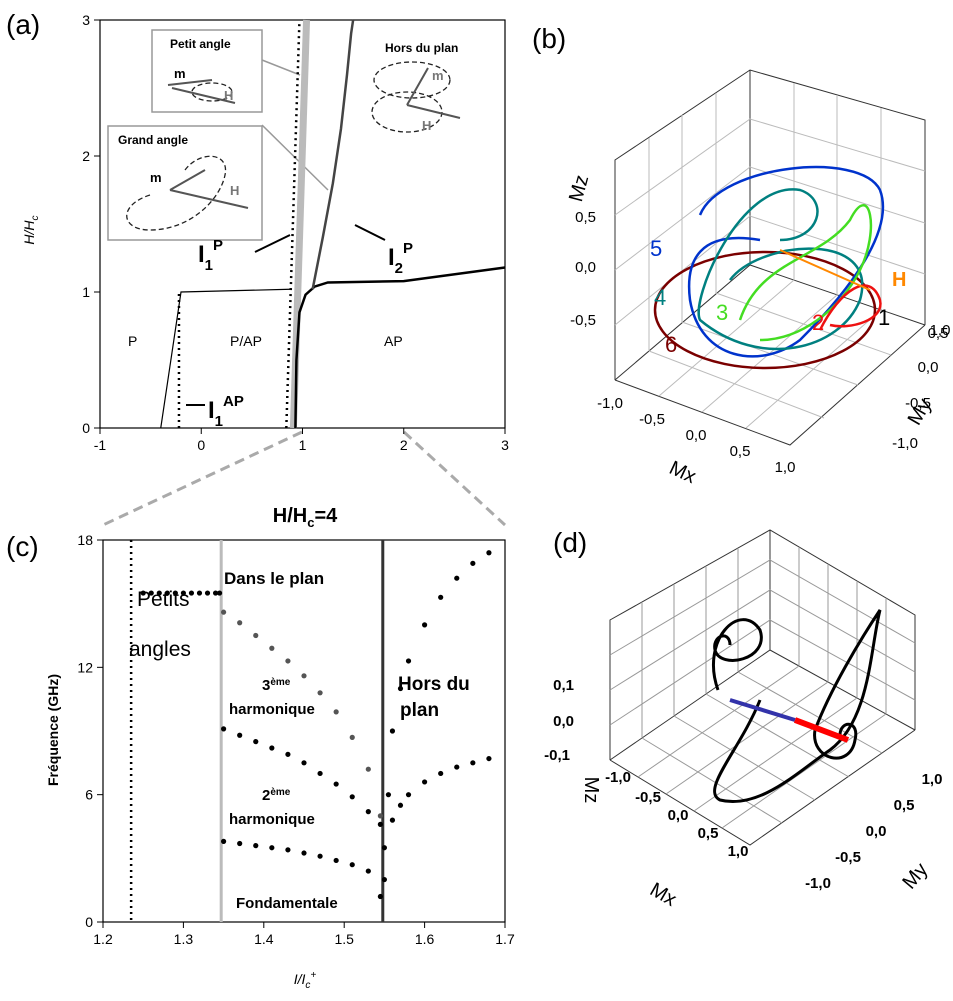 The height and width of the screenshot is (1001, 953). Describe the element at coordinates (85, 540) in the screenshot. I see `y-tick-label: 18` at that location.